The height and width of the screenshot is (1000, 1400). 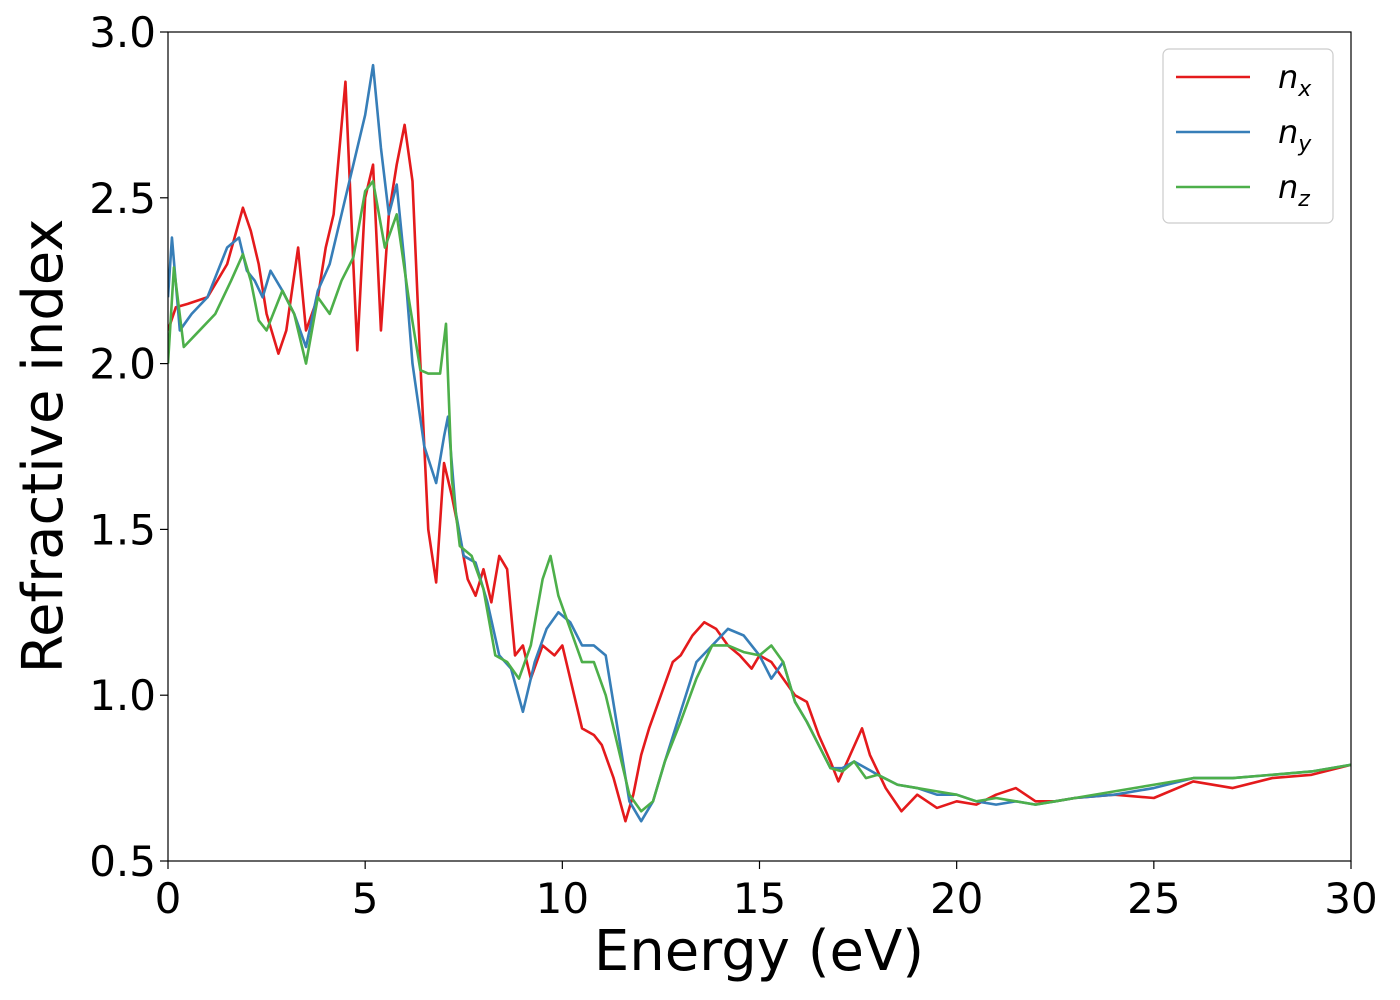 I want to click on legend-box, so click(x=1248, y=136).